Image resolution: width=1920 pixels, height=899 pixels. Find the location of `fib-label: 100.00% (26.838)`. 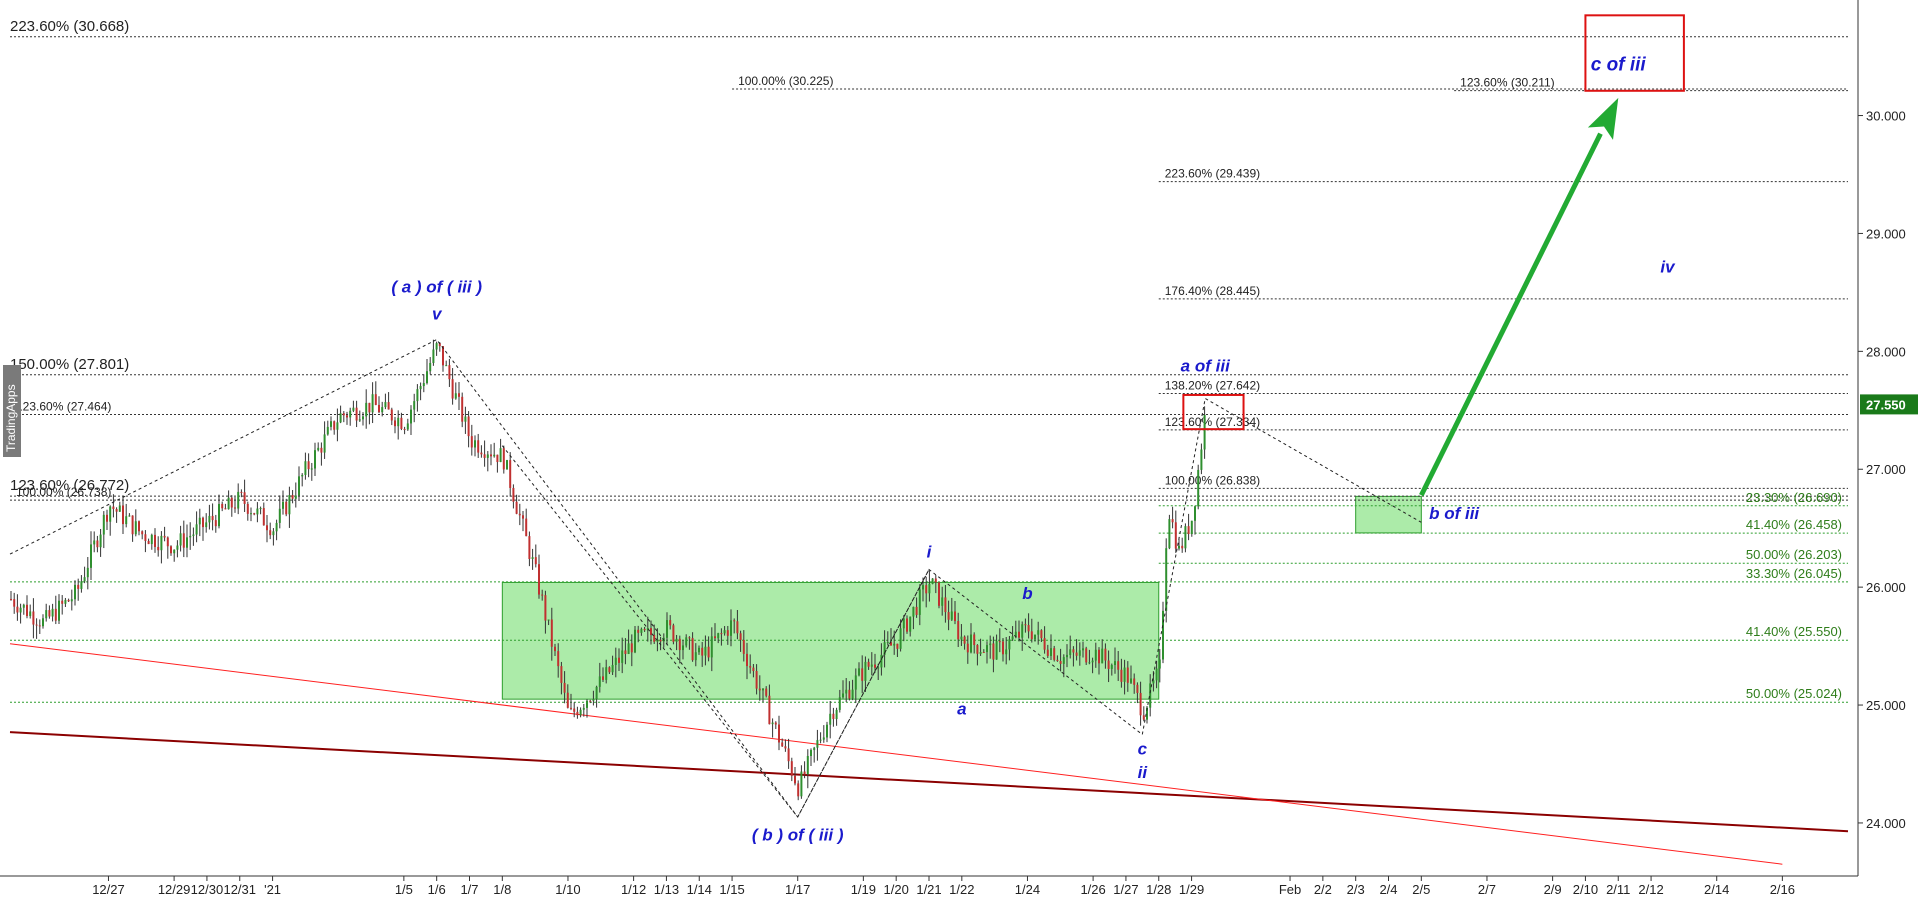

fib-label: 100.00% (26.838) is located at coordinates (1212, 480).